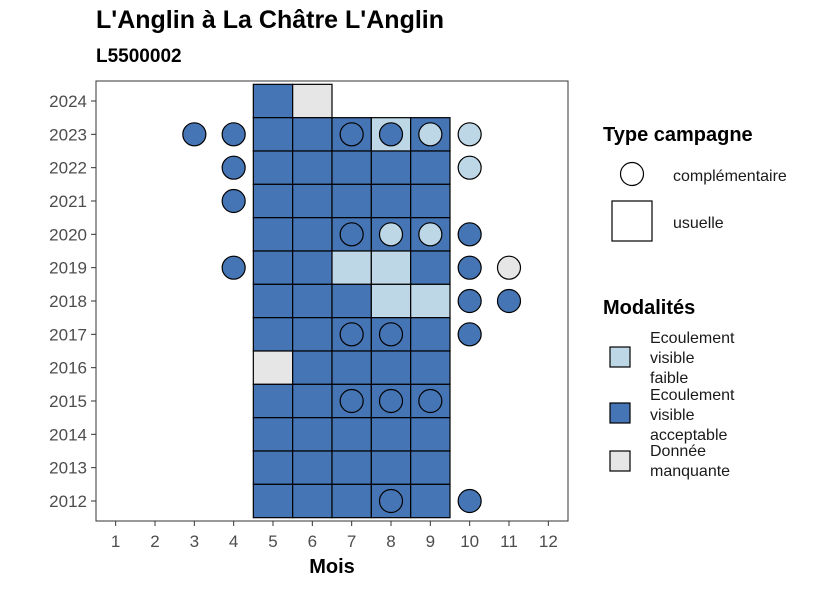 The height and width of the screenshot is (590, 826). Describe the element at coordinates (672, 415) in the screenshot. I see `legend-label-acceptable-1: visible` at that location.